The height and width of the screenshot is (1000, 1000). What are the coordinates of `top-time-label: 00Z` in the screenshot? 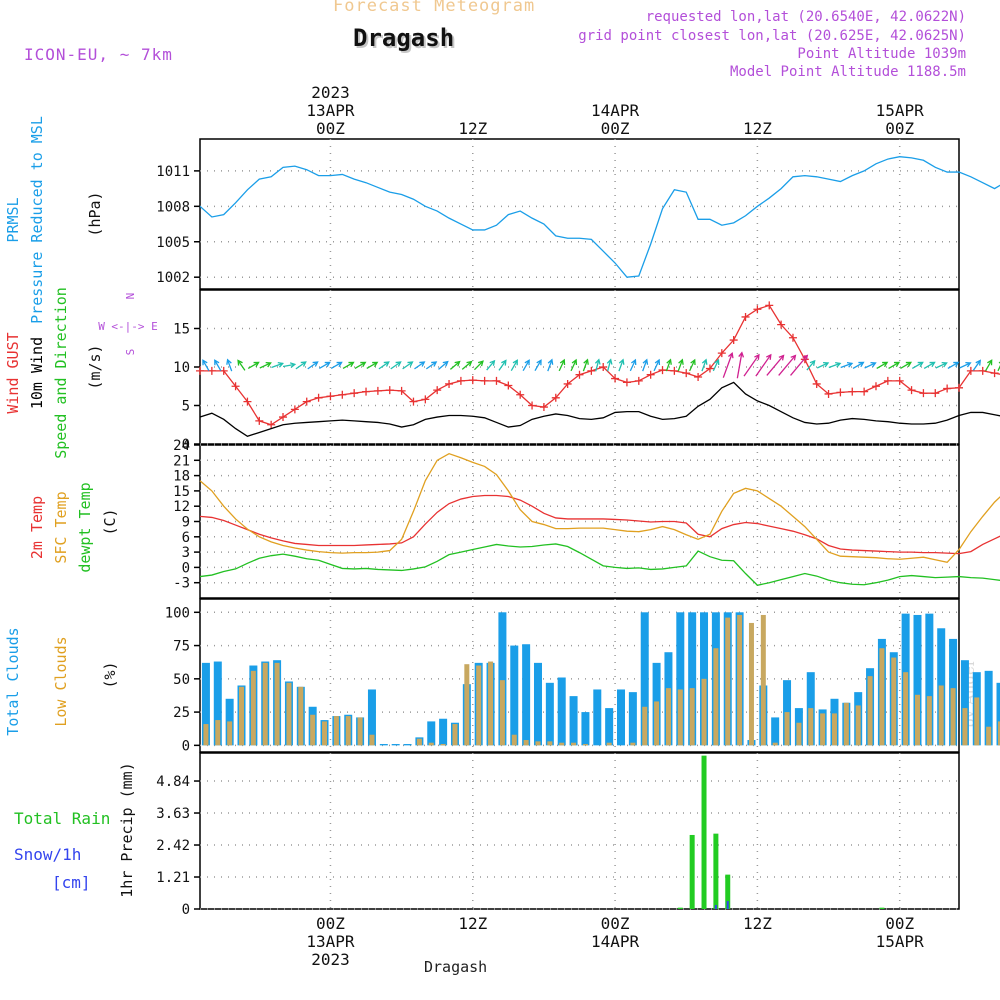 It's located at (330, 128).